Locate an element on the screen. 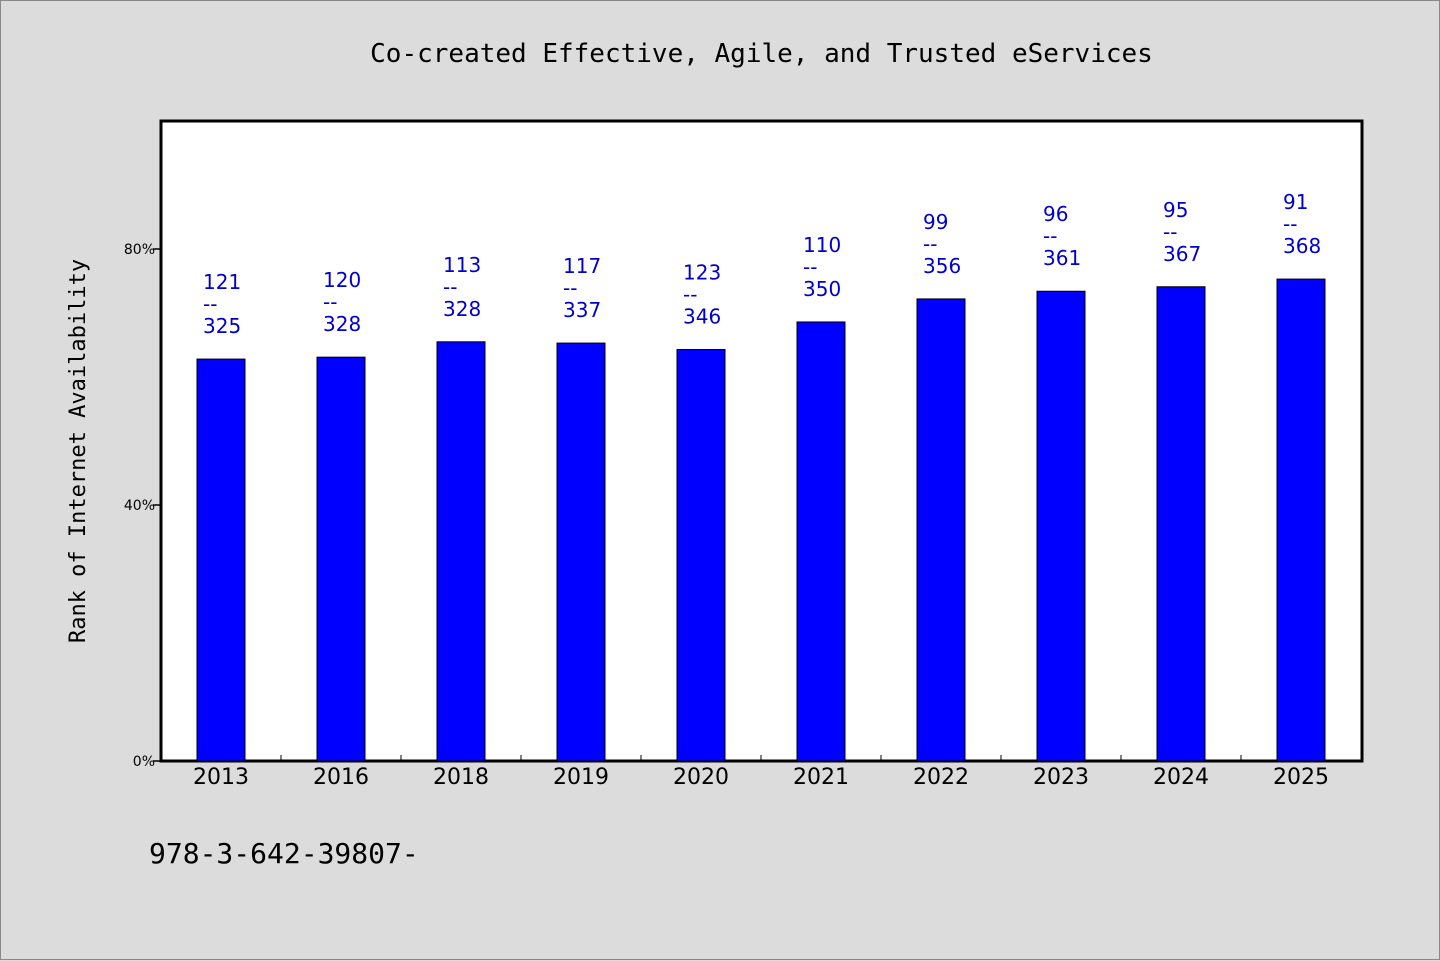 This screenshot has height=961, width=1440. y-tick-label: 40% is located at coordinates (139, 506).